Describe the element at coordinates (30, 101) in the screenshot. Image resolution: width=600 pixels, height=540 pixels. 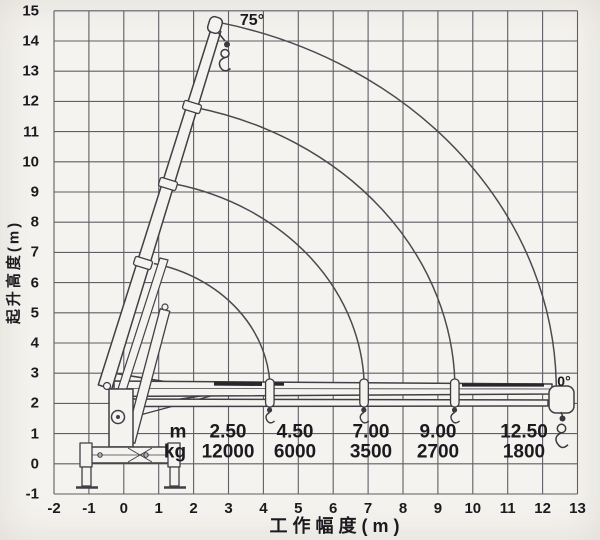
I see `y-tick-label: 12` at that location.